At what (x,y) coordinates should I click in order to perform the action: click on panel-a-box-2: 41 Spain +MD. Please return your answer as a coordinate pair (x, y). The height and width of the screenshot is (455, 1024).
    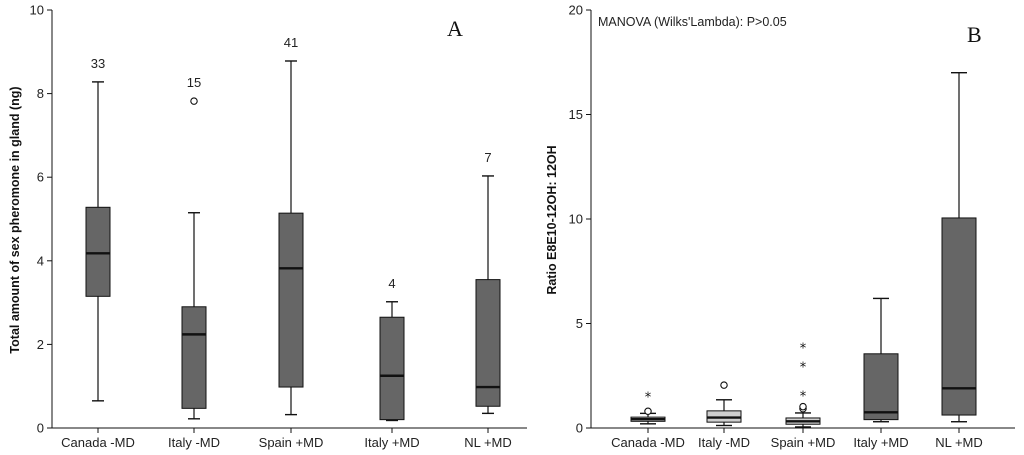
    Looking at the image, I should click on (291, 242).